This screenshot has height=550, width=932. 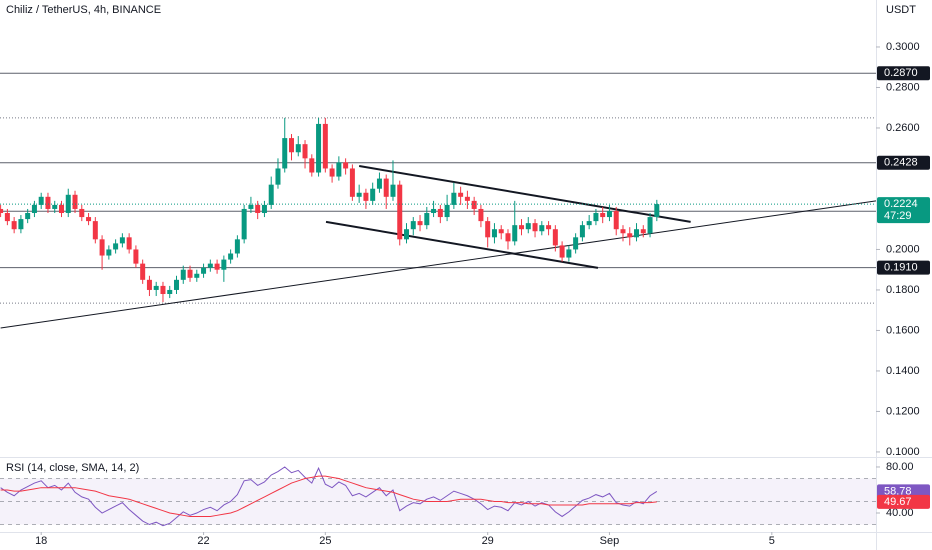 I want to click on x-tick-label: 29, so click(x=488, y=541).